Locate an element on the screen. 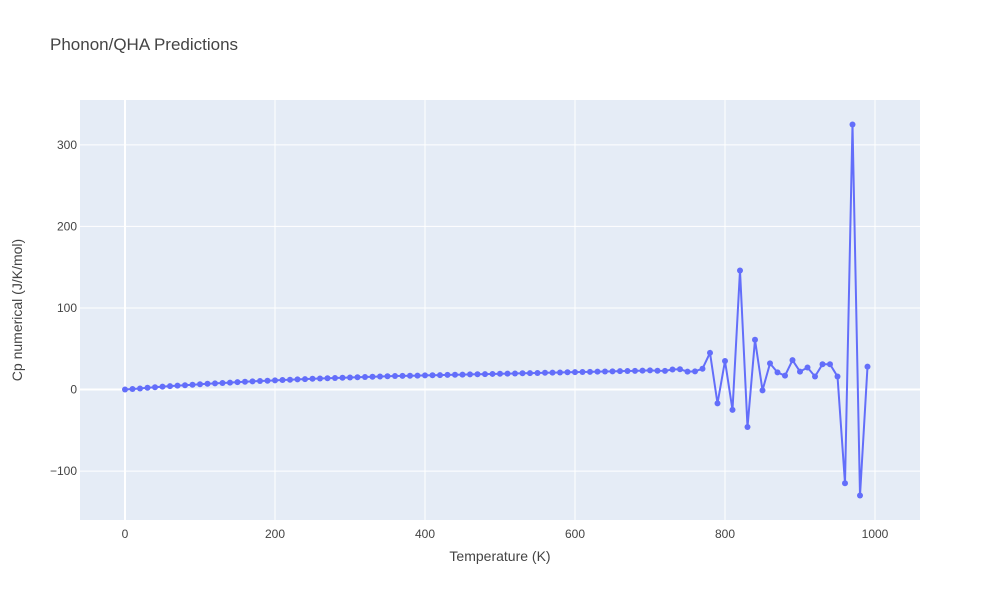 The width and height of the screenshot is (1000, 600). x-tick-label: 200 is located at coordinates (275, 534).